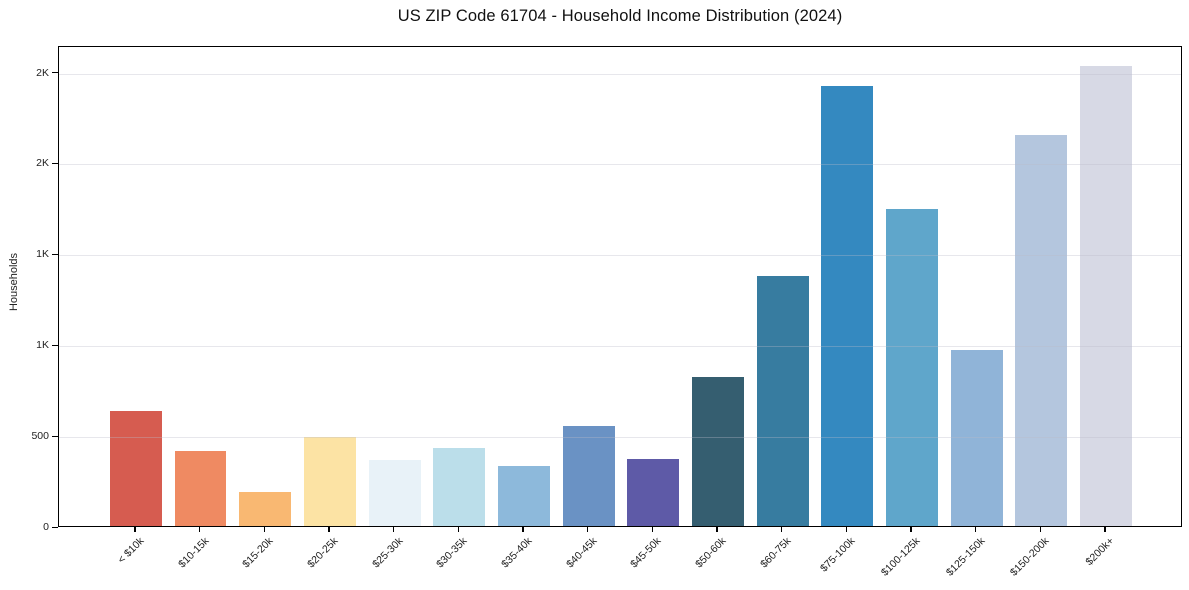 This screenshot has width=1189, height=590. What do you see at coordinates (965, 557) in the screenshot?
I see `x-tick-label-13: $125-150k` at bounding box center [965, 557].